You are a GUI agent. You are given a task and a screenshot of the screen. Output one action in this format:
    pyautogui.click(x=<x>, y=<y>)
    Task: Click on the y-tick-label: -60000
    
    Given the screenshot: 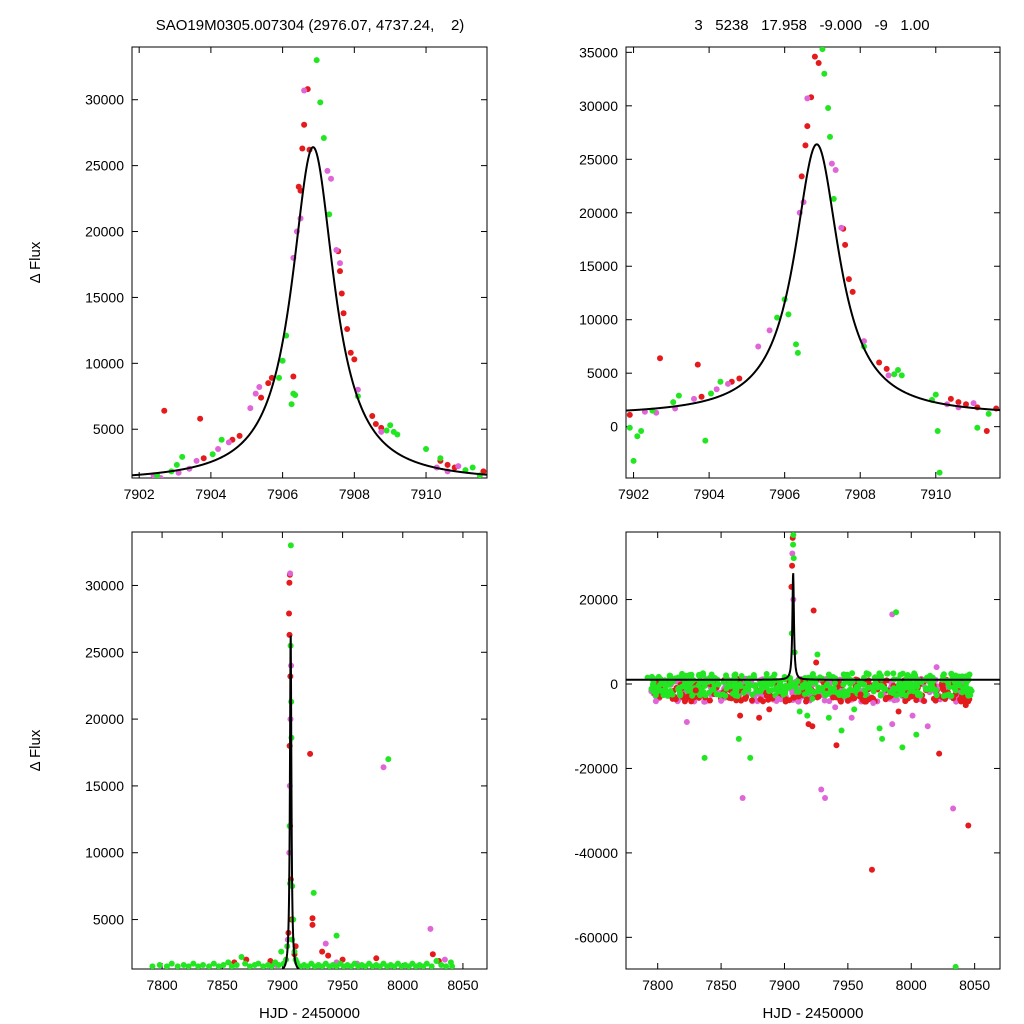 What is the action you would take?
    pyautogui.click(x=596, y=937)
    